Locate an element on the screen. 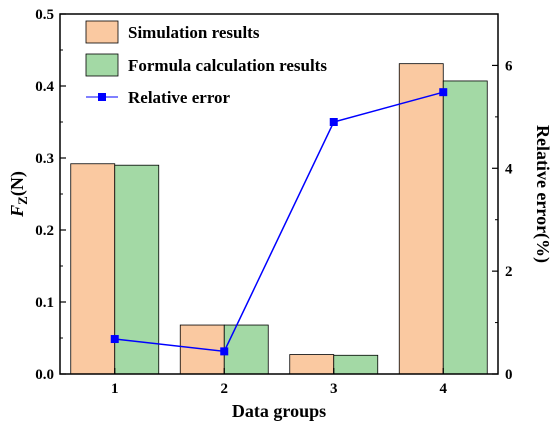  y-tick-label-left: 0.0 is located at coordinates (44, 375).